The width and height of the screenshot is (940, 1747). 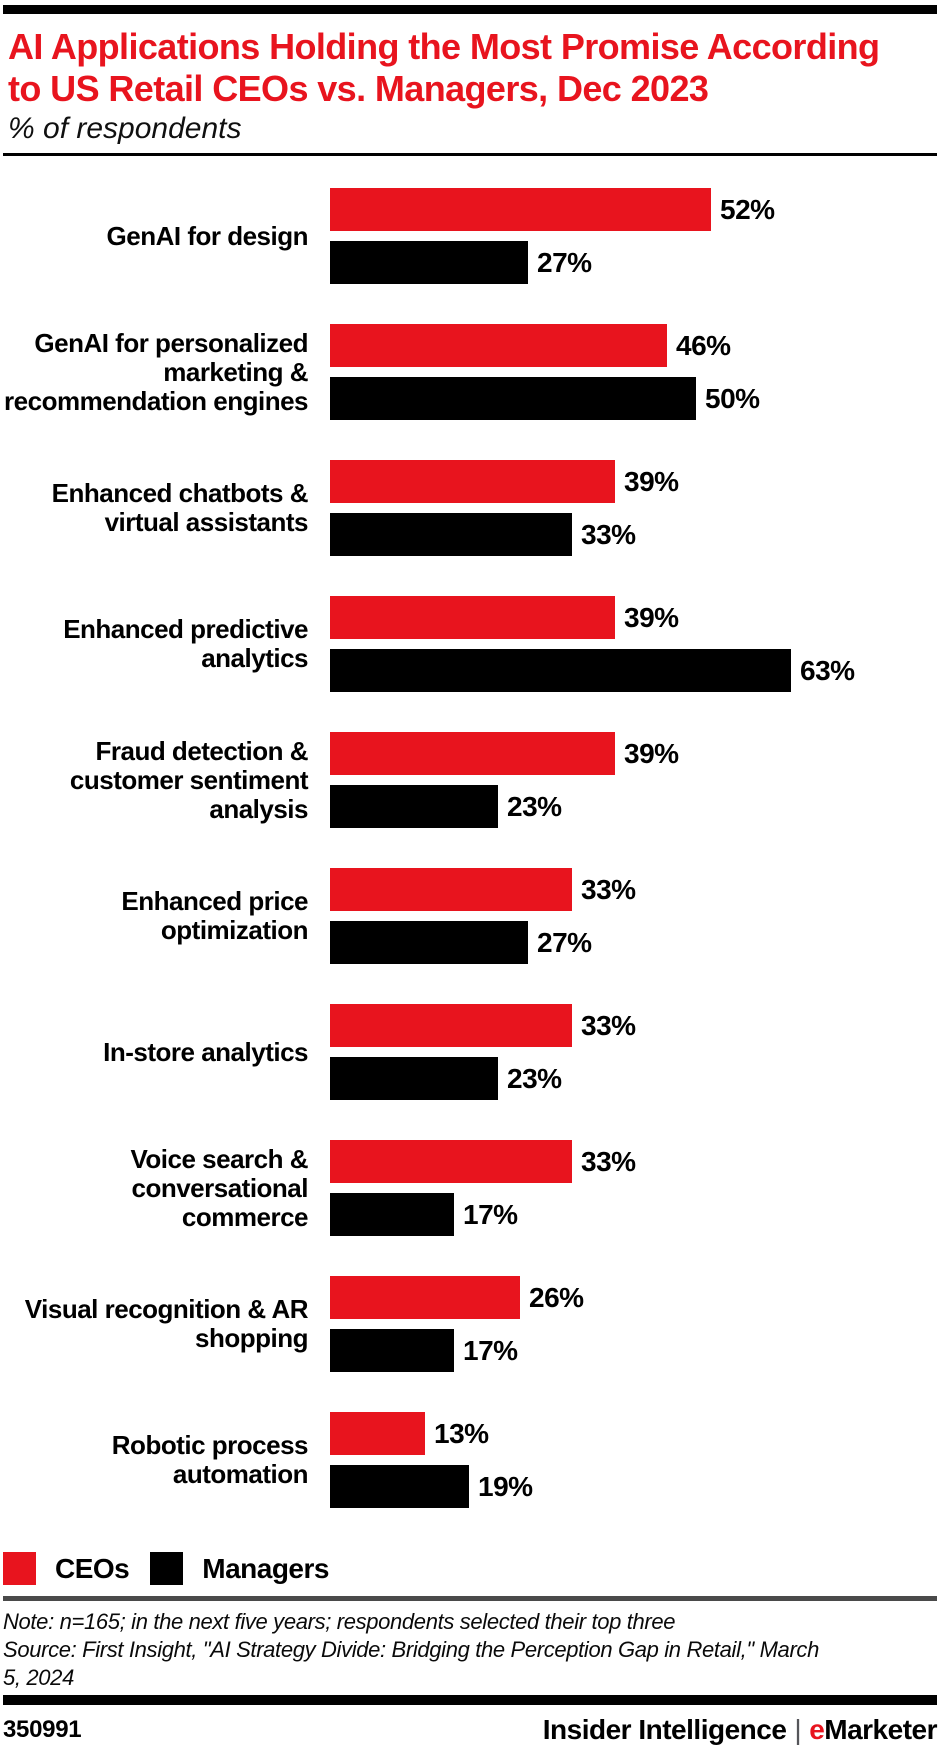 I want to click on bar-group: 33% 27%, so click(x=633, y=916).